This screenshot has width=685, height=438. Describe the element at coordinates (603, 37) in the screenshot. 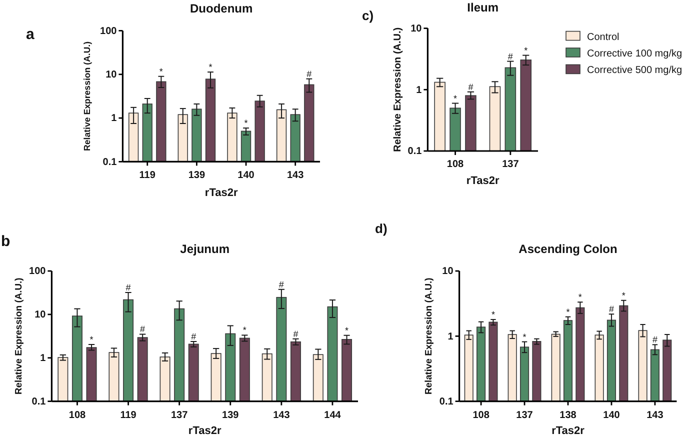

I see `legend-label: Control` at that location.